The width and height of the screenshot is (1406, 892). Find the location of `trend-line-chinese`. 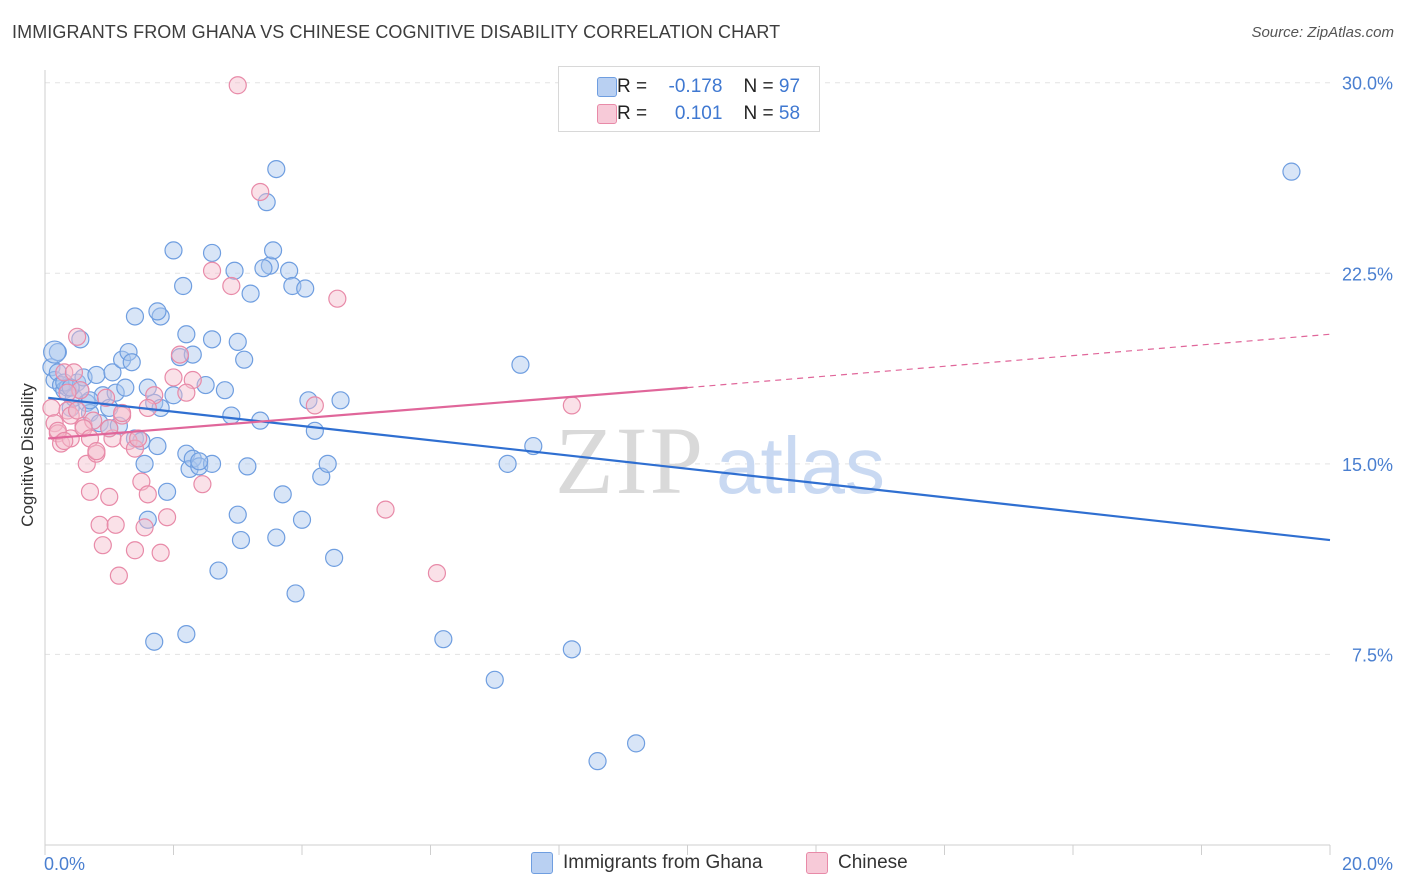

trend-line-chinese is located at coordinates (368, 413).